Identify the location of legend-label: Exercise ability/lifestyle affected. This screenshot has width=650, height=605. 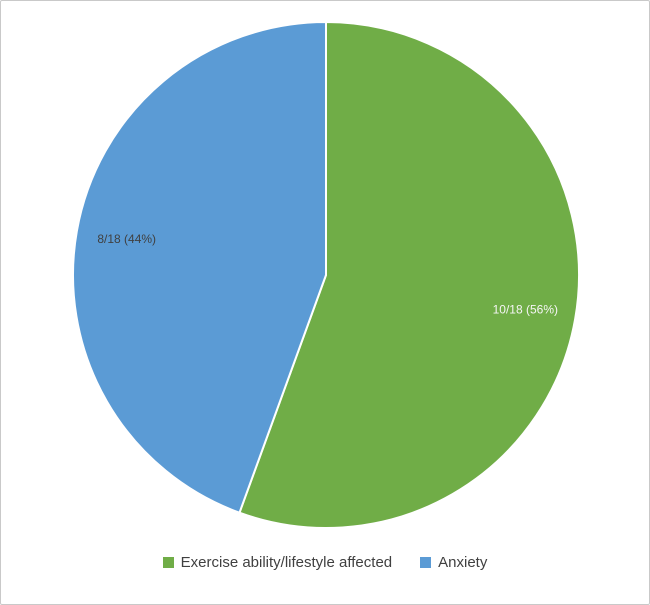
(286, 562).